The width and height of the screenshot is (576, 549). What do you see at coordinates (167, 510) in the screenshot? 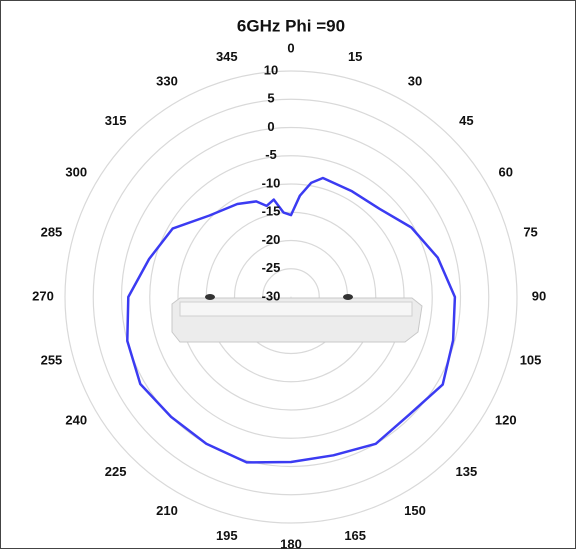
I see `angle-tick-label: 210` at bounding box center [167, 510].